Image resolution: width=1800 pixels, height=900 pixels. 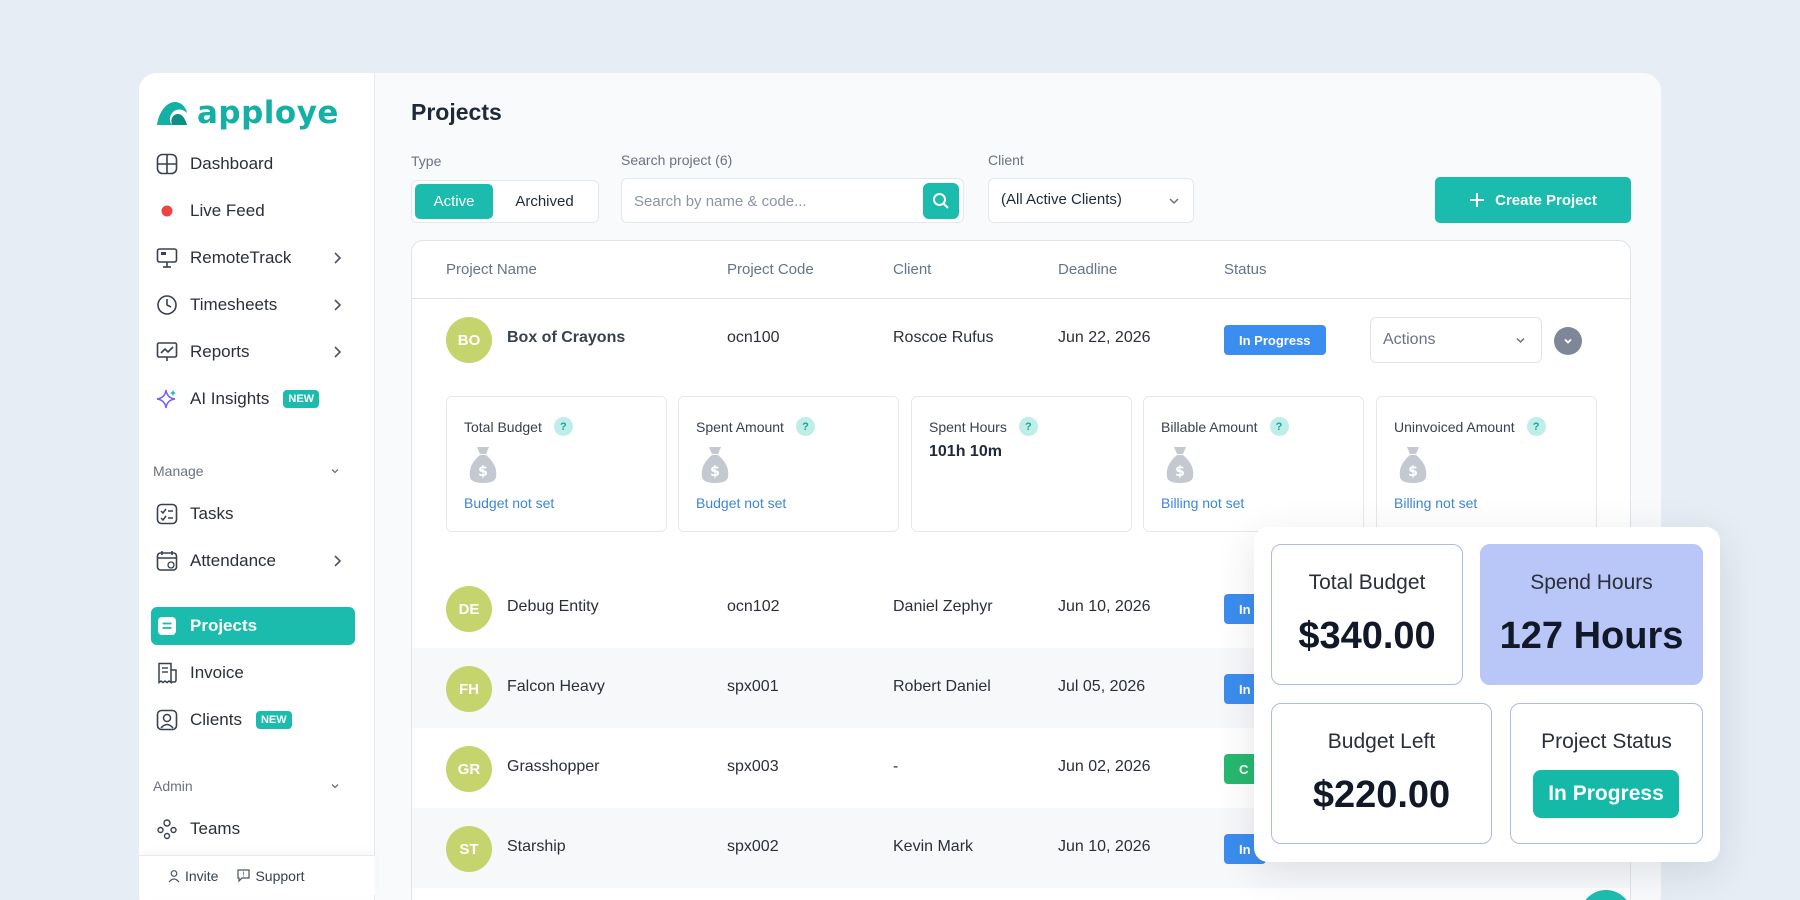 What do you see at coordinates (753, 846) in the screenshot?
I see `project-code: spx002` at bounding box center [753, 846].